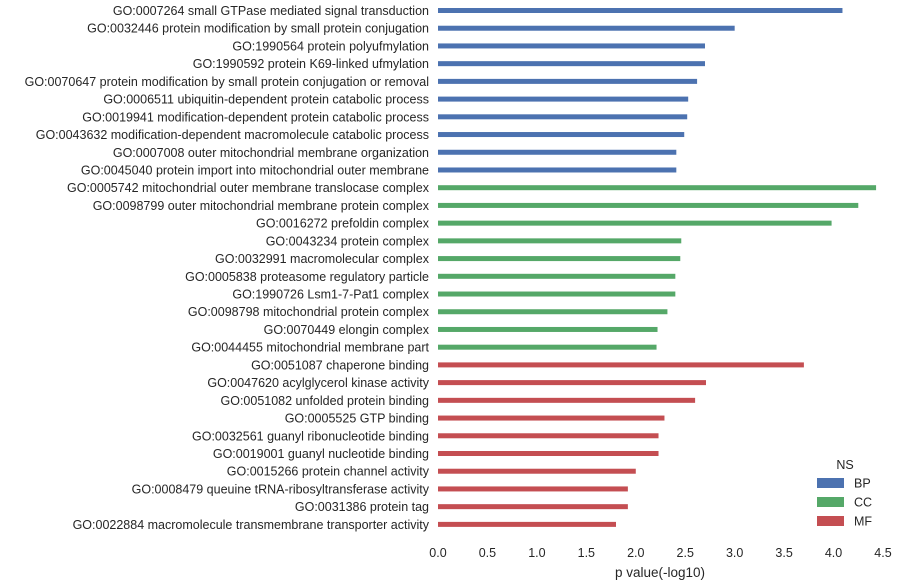 Image resolution: width=900 pixels, height=587 pixels. What do you see at coordinates (830, 521) in the screenshot?
I see `legend-swatch-mf` at bounding box center [830, 521].